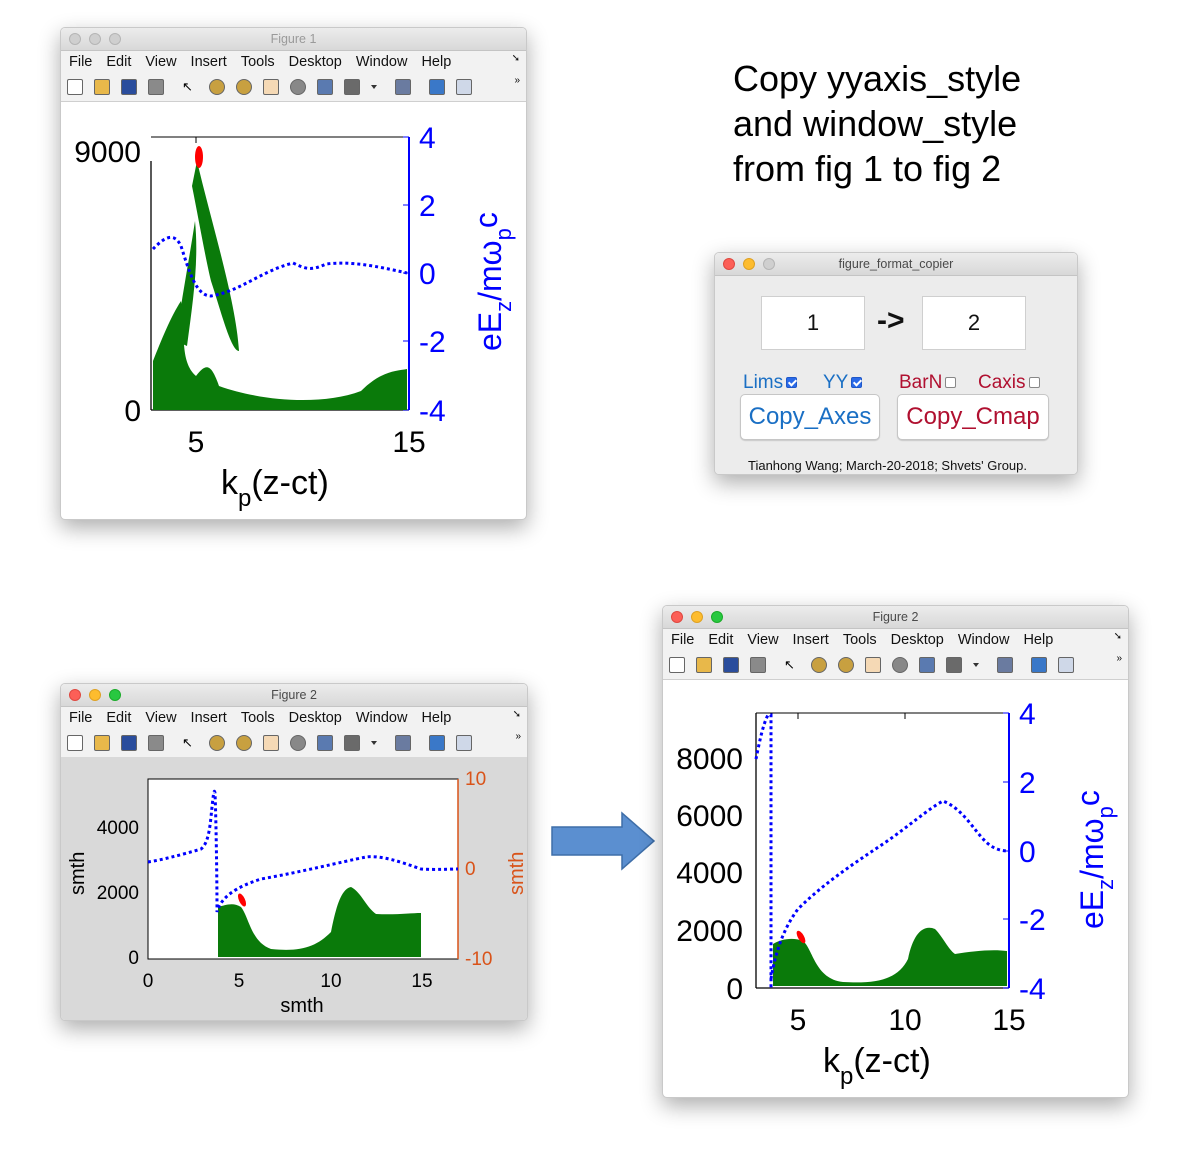  What do you see at coordinates (928, 383) in the screenshot?
I see `barn-checkbox: BarN` at bounding box center [928, 383].